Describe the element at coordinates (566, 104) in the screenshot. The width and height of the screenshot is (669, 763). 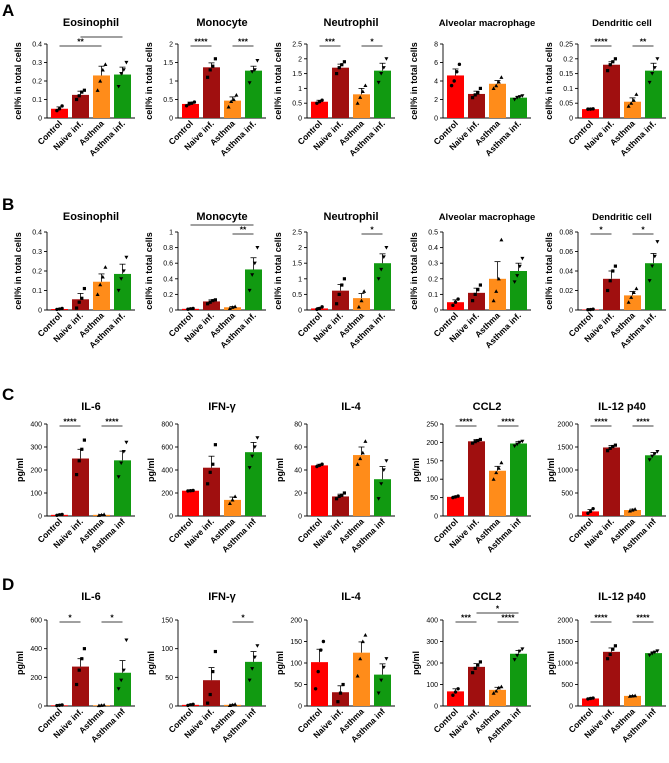
I see `y-tick-label: 0.05` at that location.